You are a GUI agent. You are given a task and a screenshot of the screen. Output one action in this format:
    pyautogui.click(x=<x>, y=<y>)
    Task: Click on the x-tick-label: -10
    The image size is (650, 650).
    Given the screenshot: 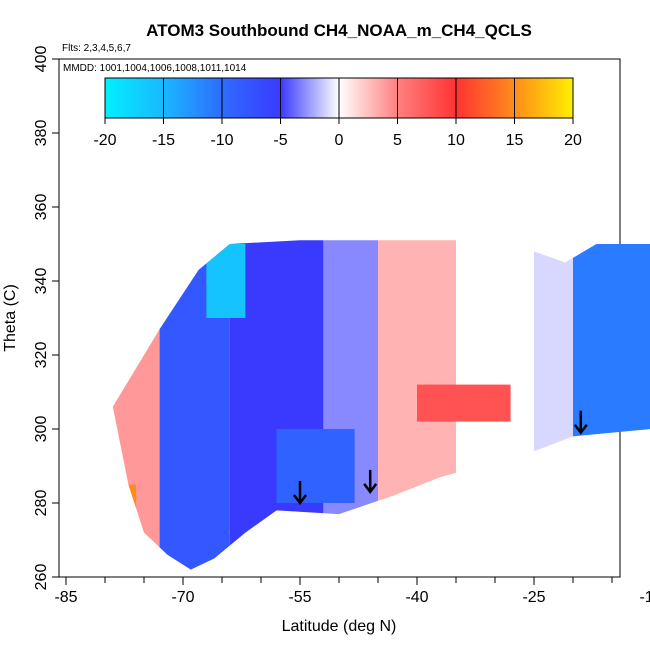 What is the action you would take?
    pyautogui.click(x=644, y=597)
    